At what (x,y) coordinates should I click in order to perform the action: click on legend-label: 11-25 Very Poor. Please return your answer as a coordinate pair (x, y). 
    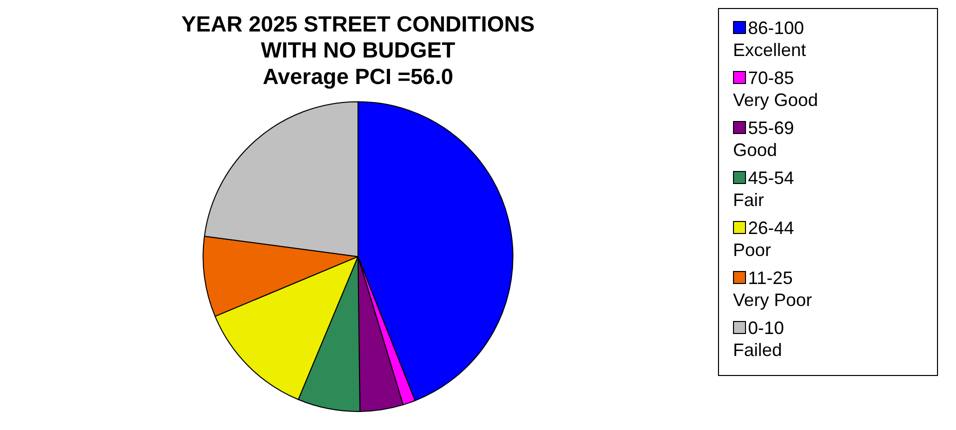
    Looking at the image, I should click on (772, 289).